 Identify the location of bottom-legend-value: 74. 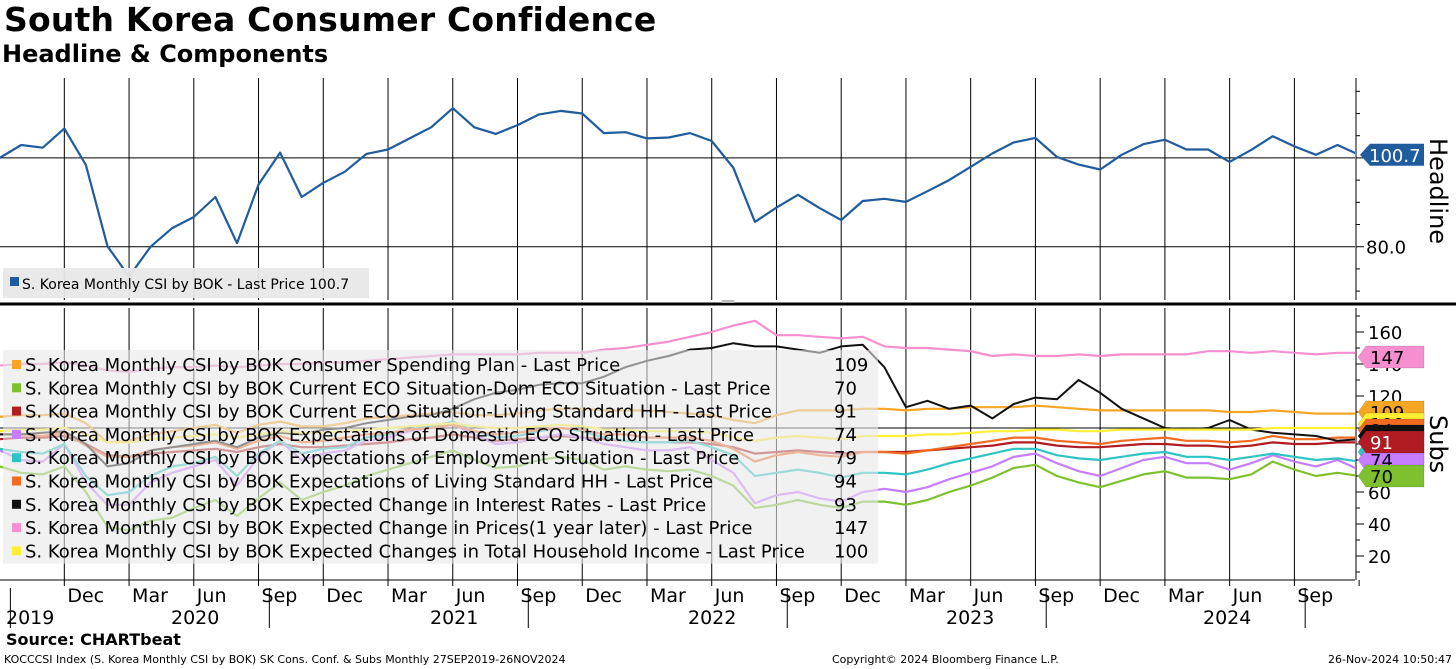
(845, 435).